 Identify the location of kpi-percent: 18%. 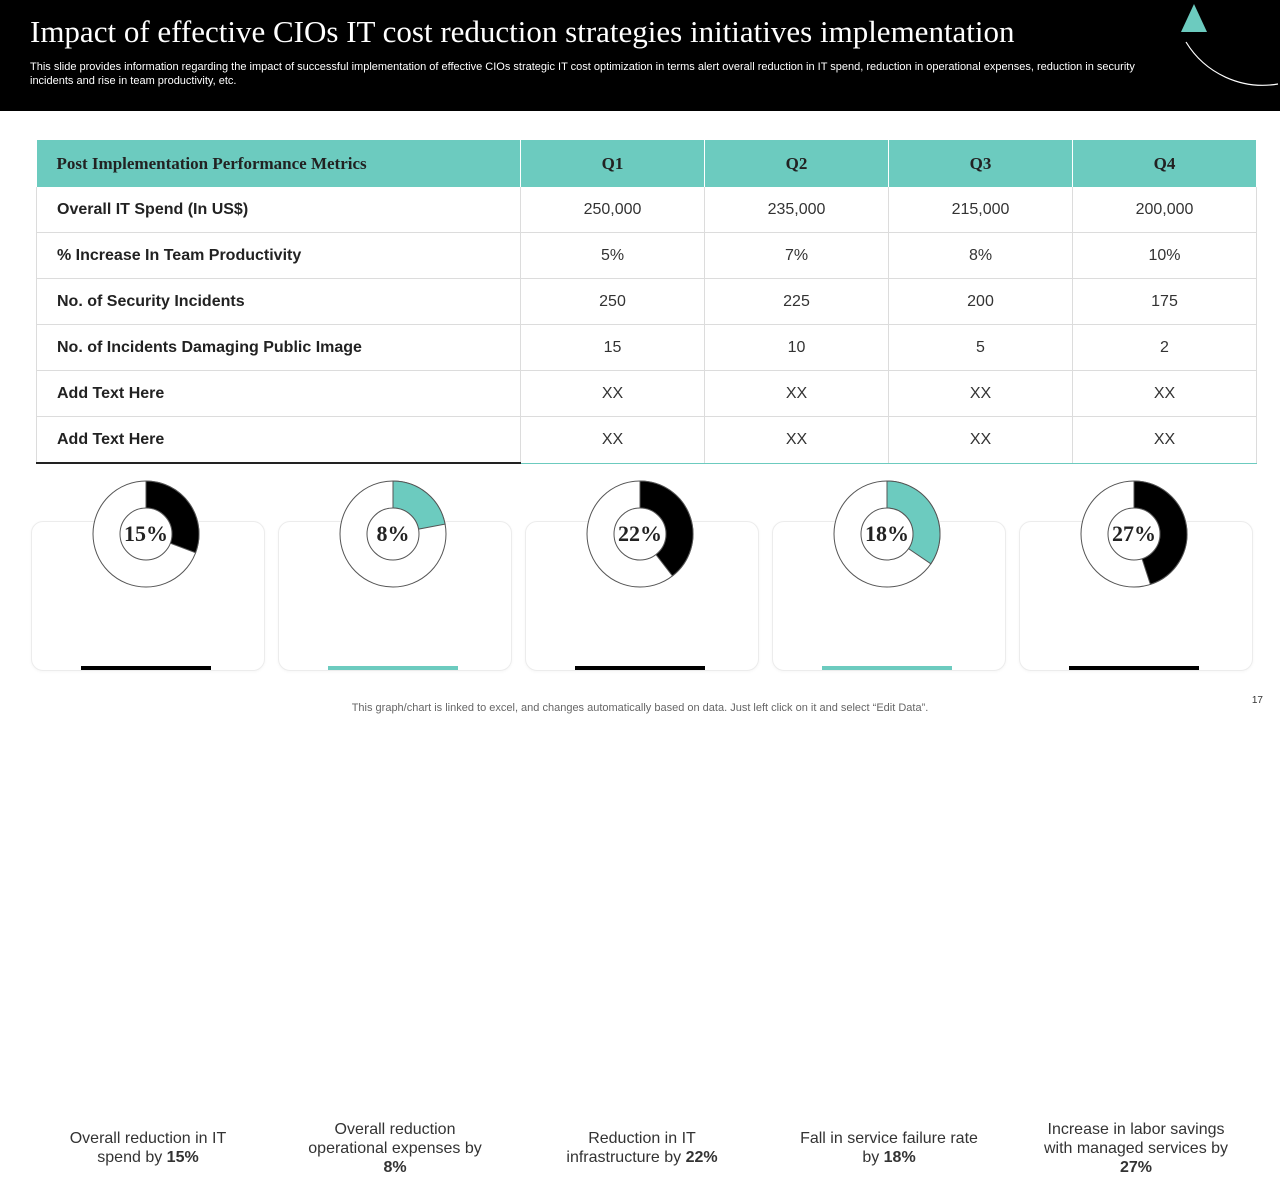
(887, 533).